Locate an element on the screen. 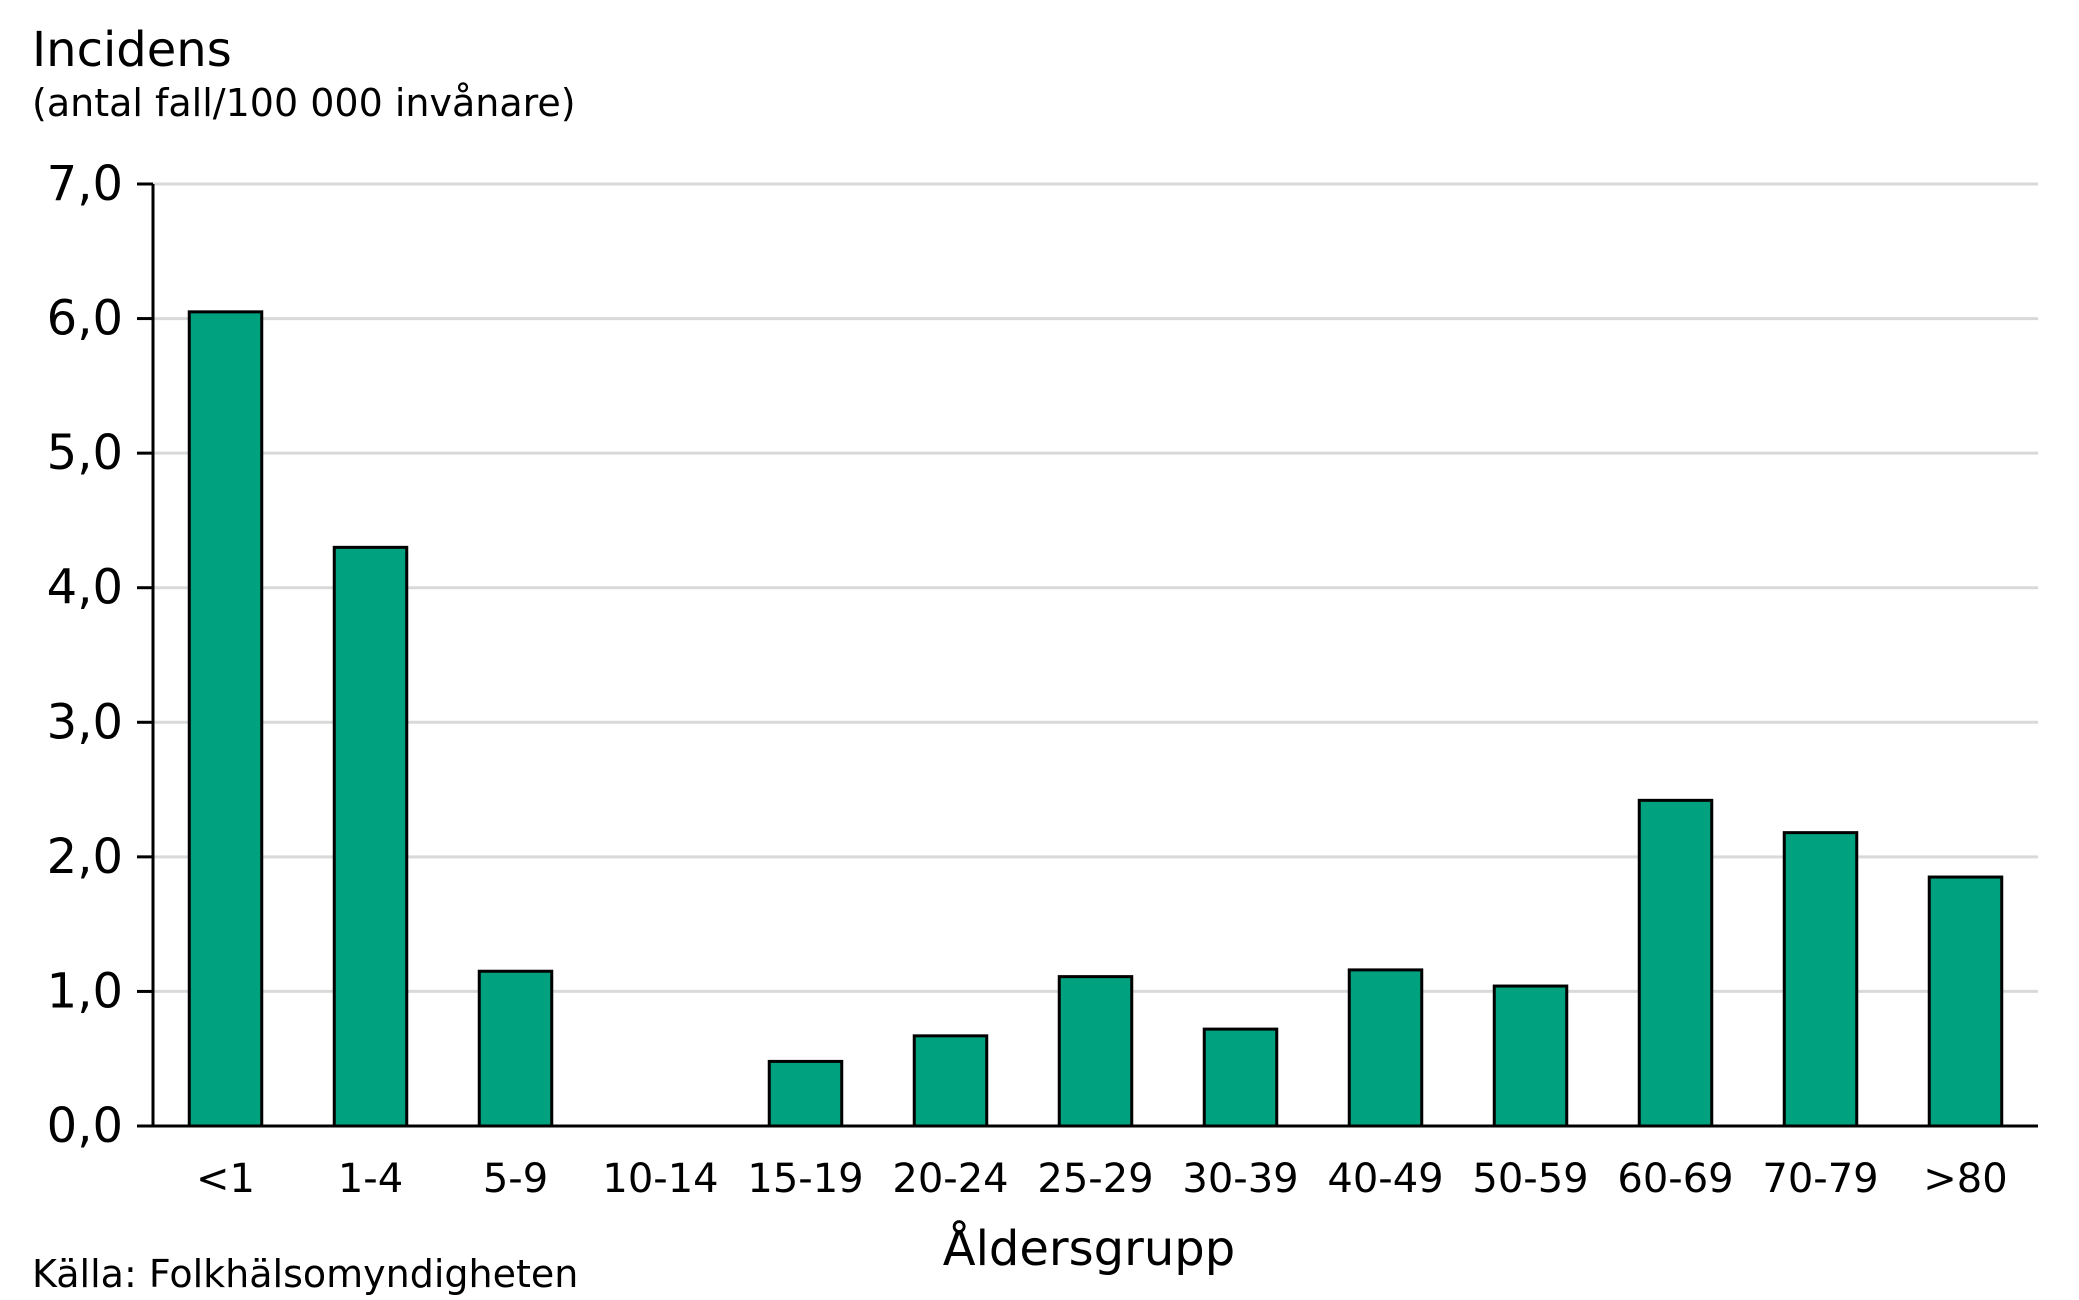  x-tick-label-5: 20-24 is located at coordinates (950, 1179).